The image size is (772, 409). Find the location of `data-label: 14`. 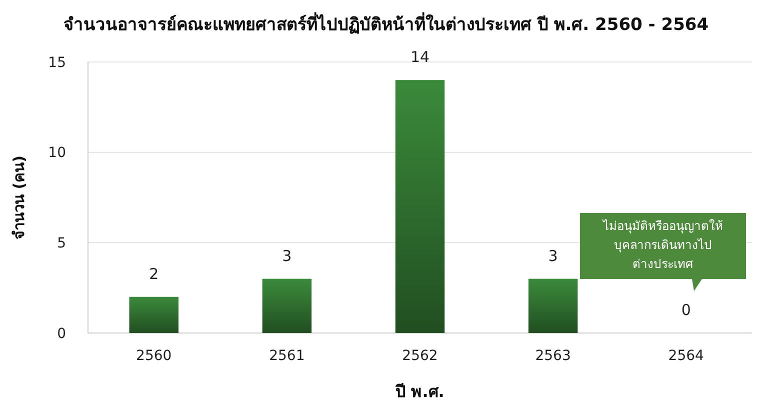

data-label: 14 is located at coordinates (420, 57).